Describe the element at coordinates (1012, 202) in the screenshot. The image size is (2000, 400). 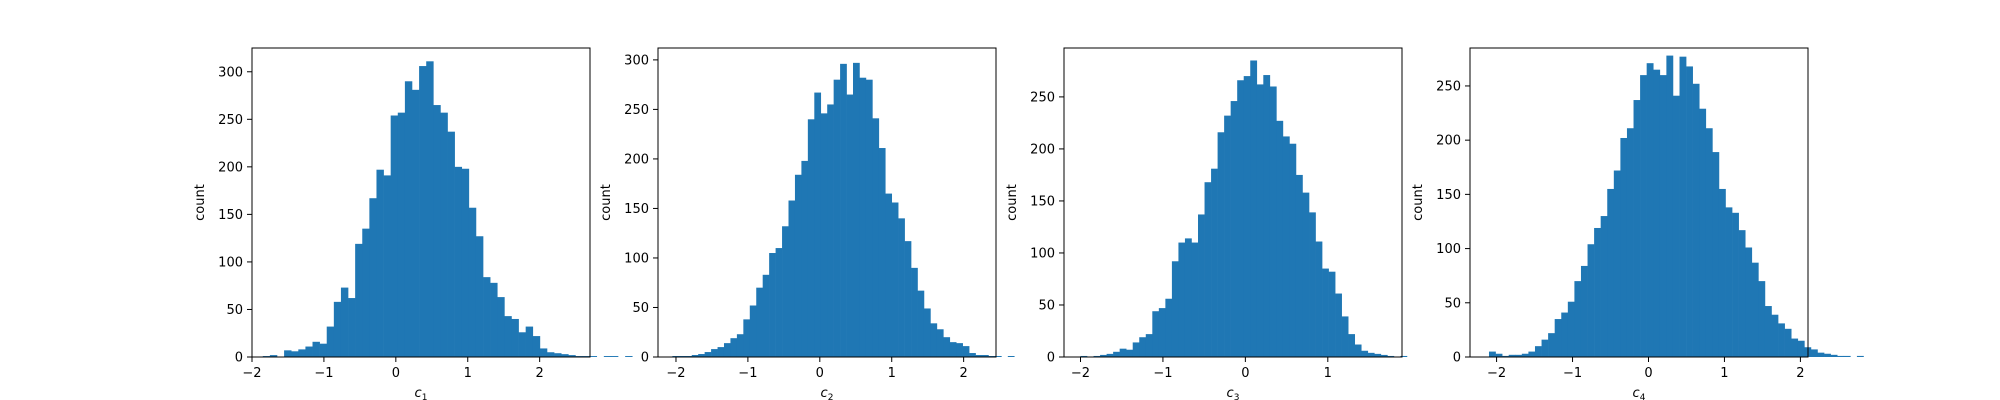
I see `y-axis-label: count` at that location.